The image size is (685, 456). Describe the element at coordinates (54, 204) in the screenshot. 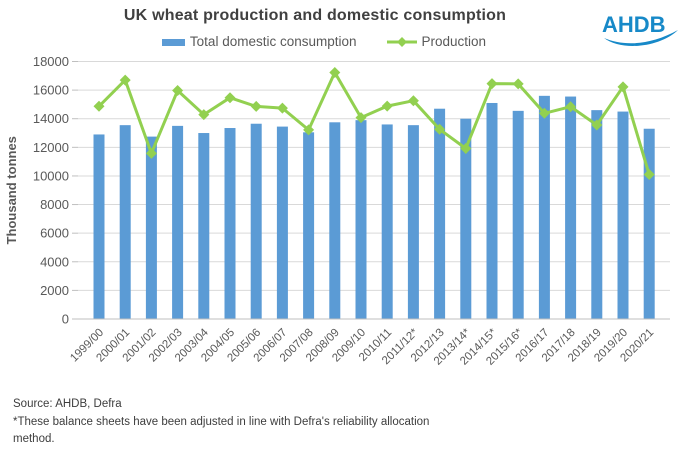

I see `y-tick-label: 8000` at that location.